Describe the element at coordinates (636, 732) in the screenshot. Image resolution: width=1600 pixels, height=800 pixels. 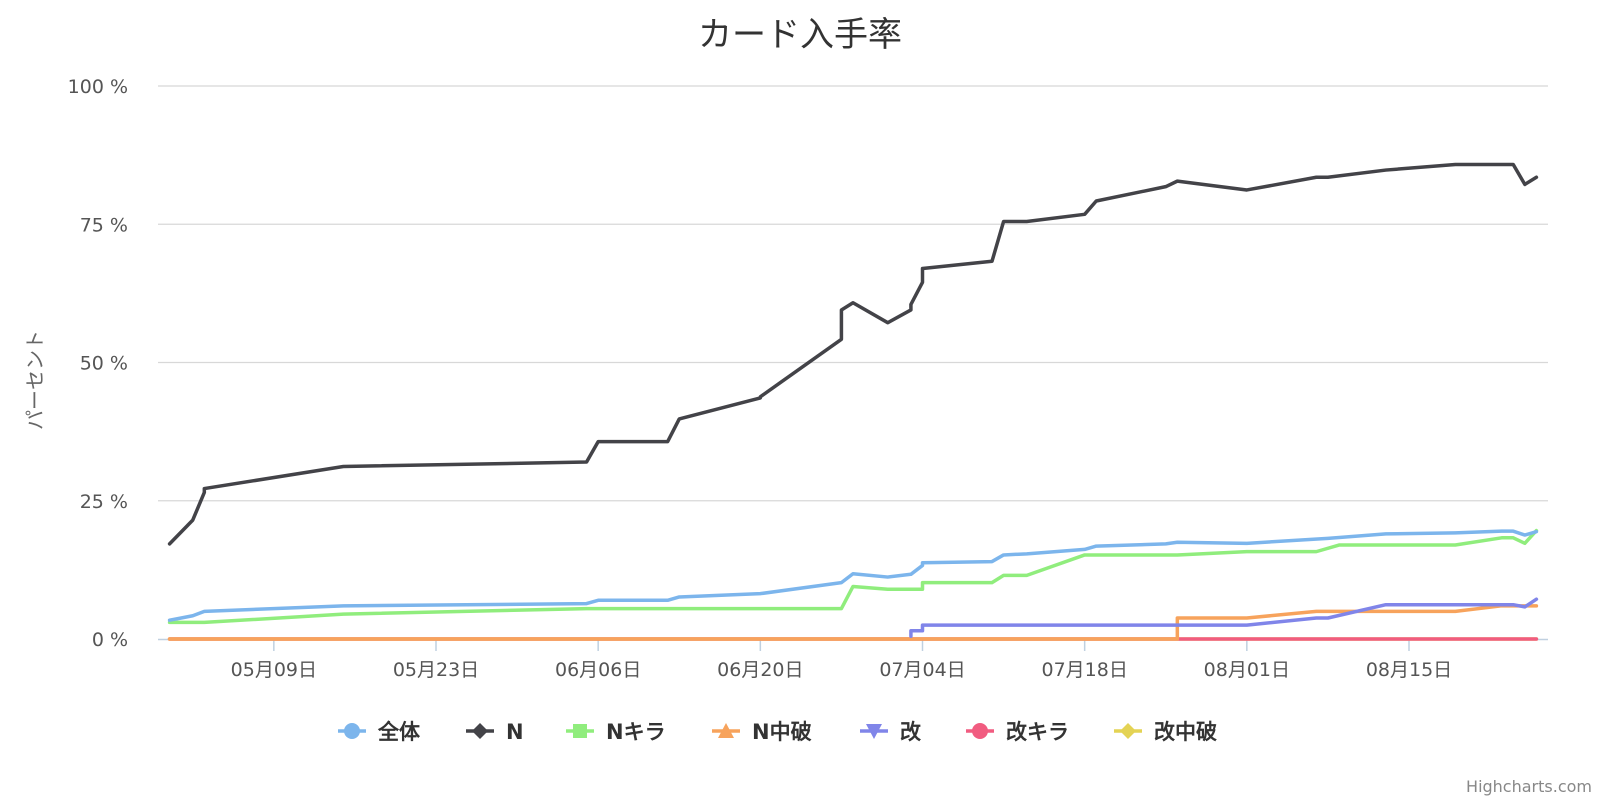
I see `legend-label: Nキラ` at that location.